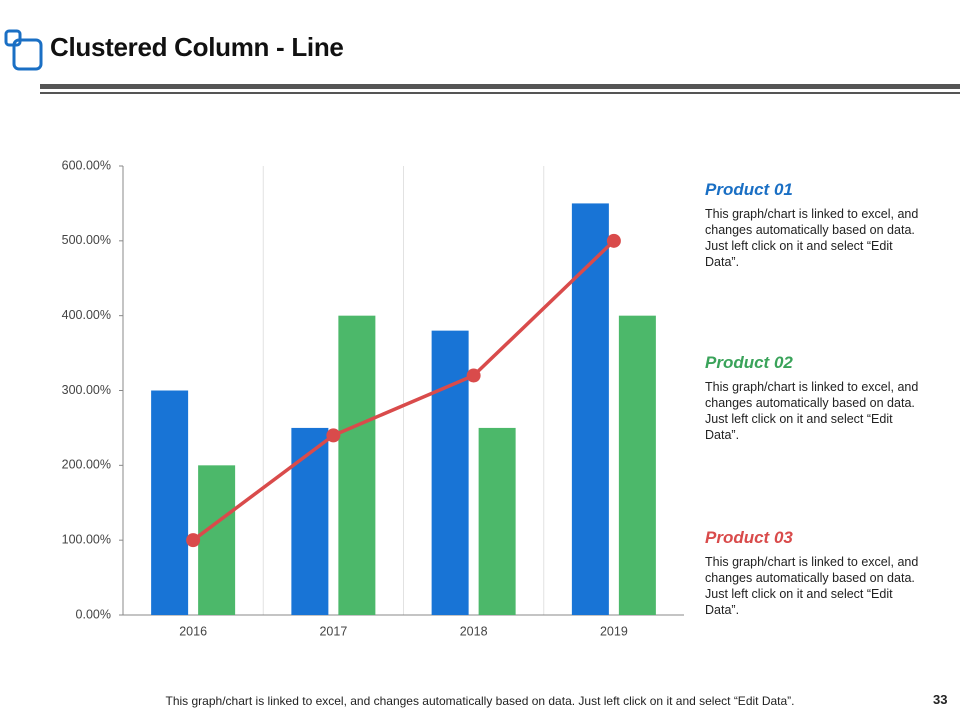 The image size is (960, 720). What do you see at coordinates (749, 189) in the screenshot?
I see `legend-label: Product 01` at bounding box center [749, 189].